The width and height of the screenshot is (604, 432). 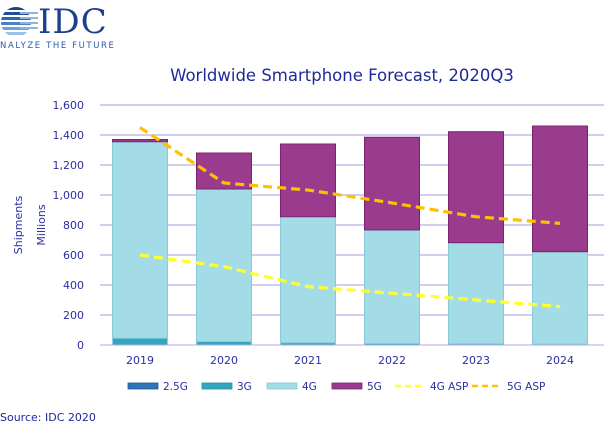 What do you see at coordinates (69, 195) in the screenshot?
I see `y-tick-label: 1,000` at bounding box center [69, 195].